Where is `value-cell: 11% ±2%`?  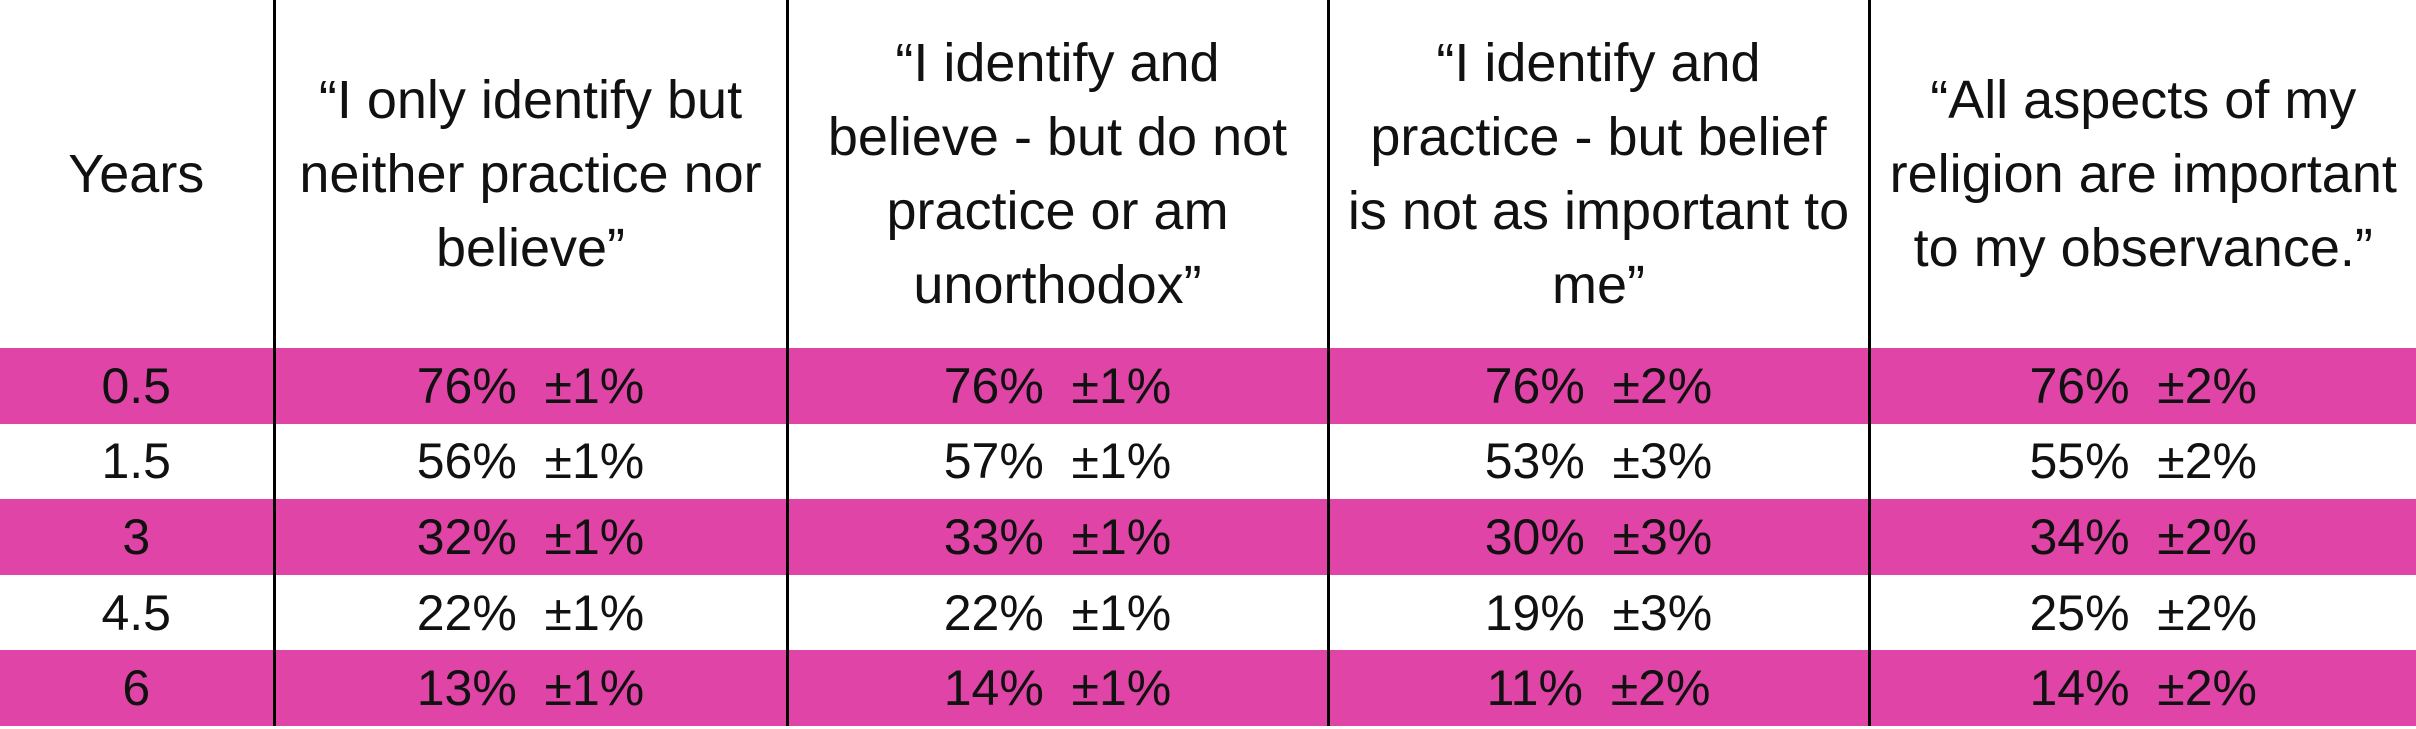
value-cell: 11% ±2% is located at coordinates (1597, 688).